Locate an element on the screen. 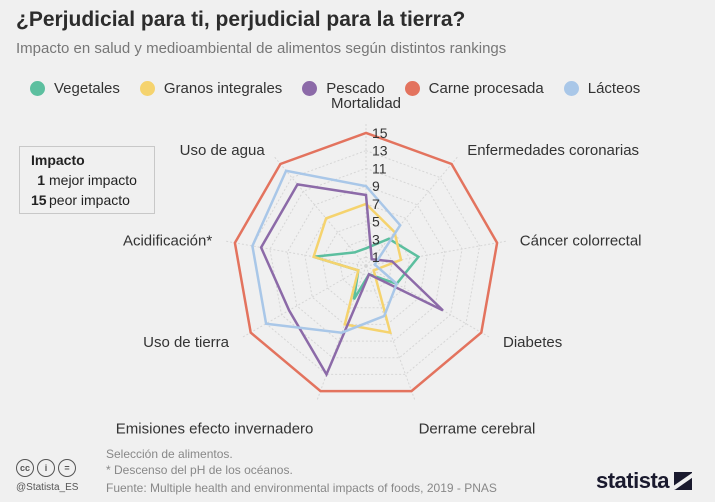  impact-best: 1 mejor impacto is located at coordinates (92, 180).